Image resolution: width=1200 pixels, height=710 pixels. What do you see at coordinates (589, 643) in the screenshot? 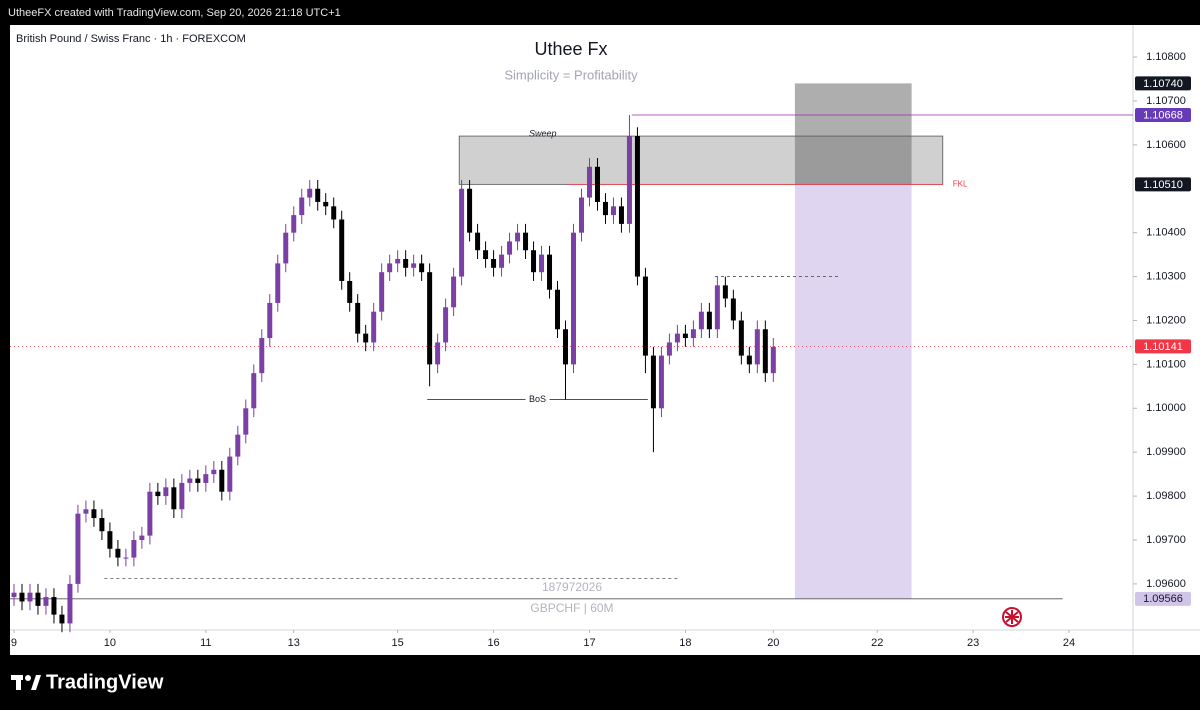
I see `x-tick-label: 17` at bounding box center [589, 643].